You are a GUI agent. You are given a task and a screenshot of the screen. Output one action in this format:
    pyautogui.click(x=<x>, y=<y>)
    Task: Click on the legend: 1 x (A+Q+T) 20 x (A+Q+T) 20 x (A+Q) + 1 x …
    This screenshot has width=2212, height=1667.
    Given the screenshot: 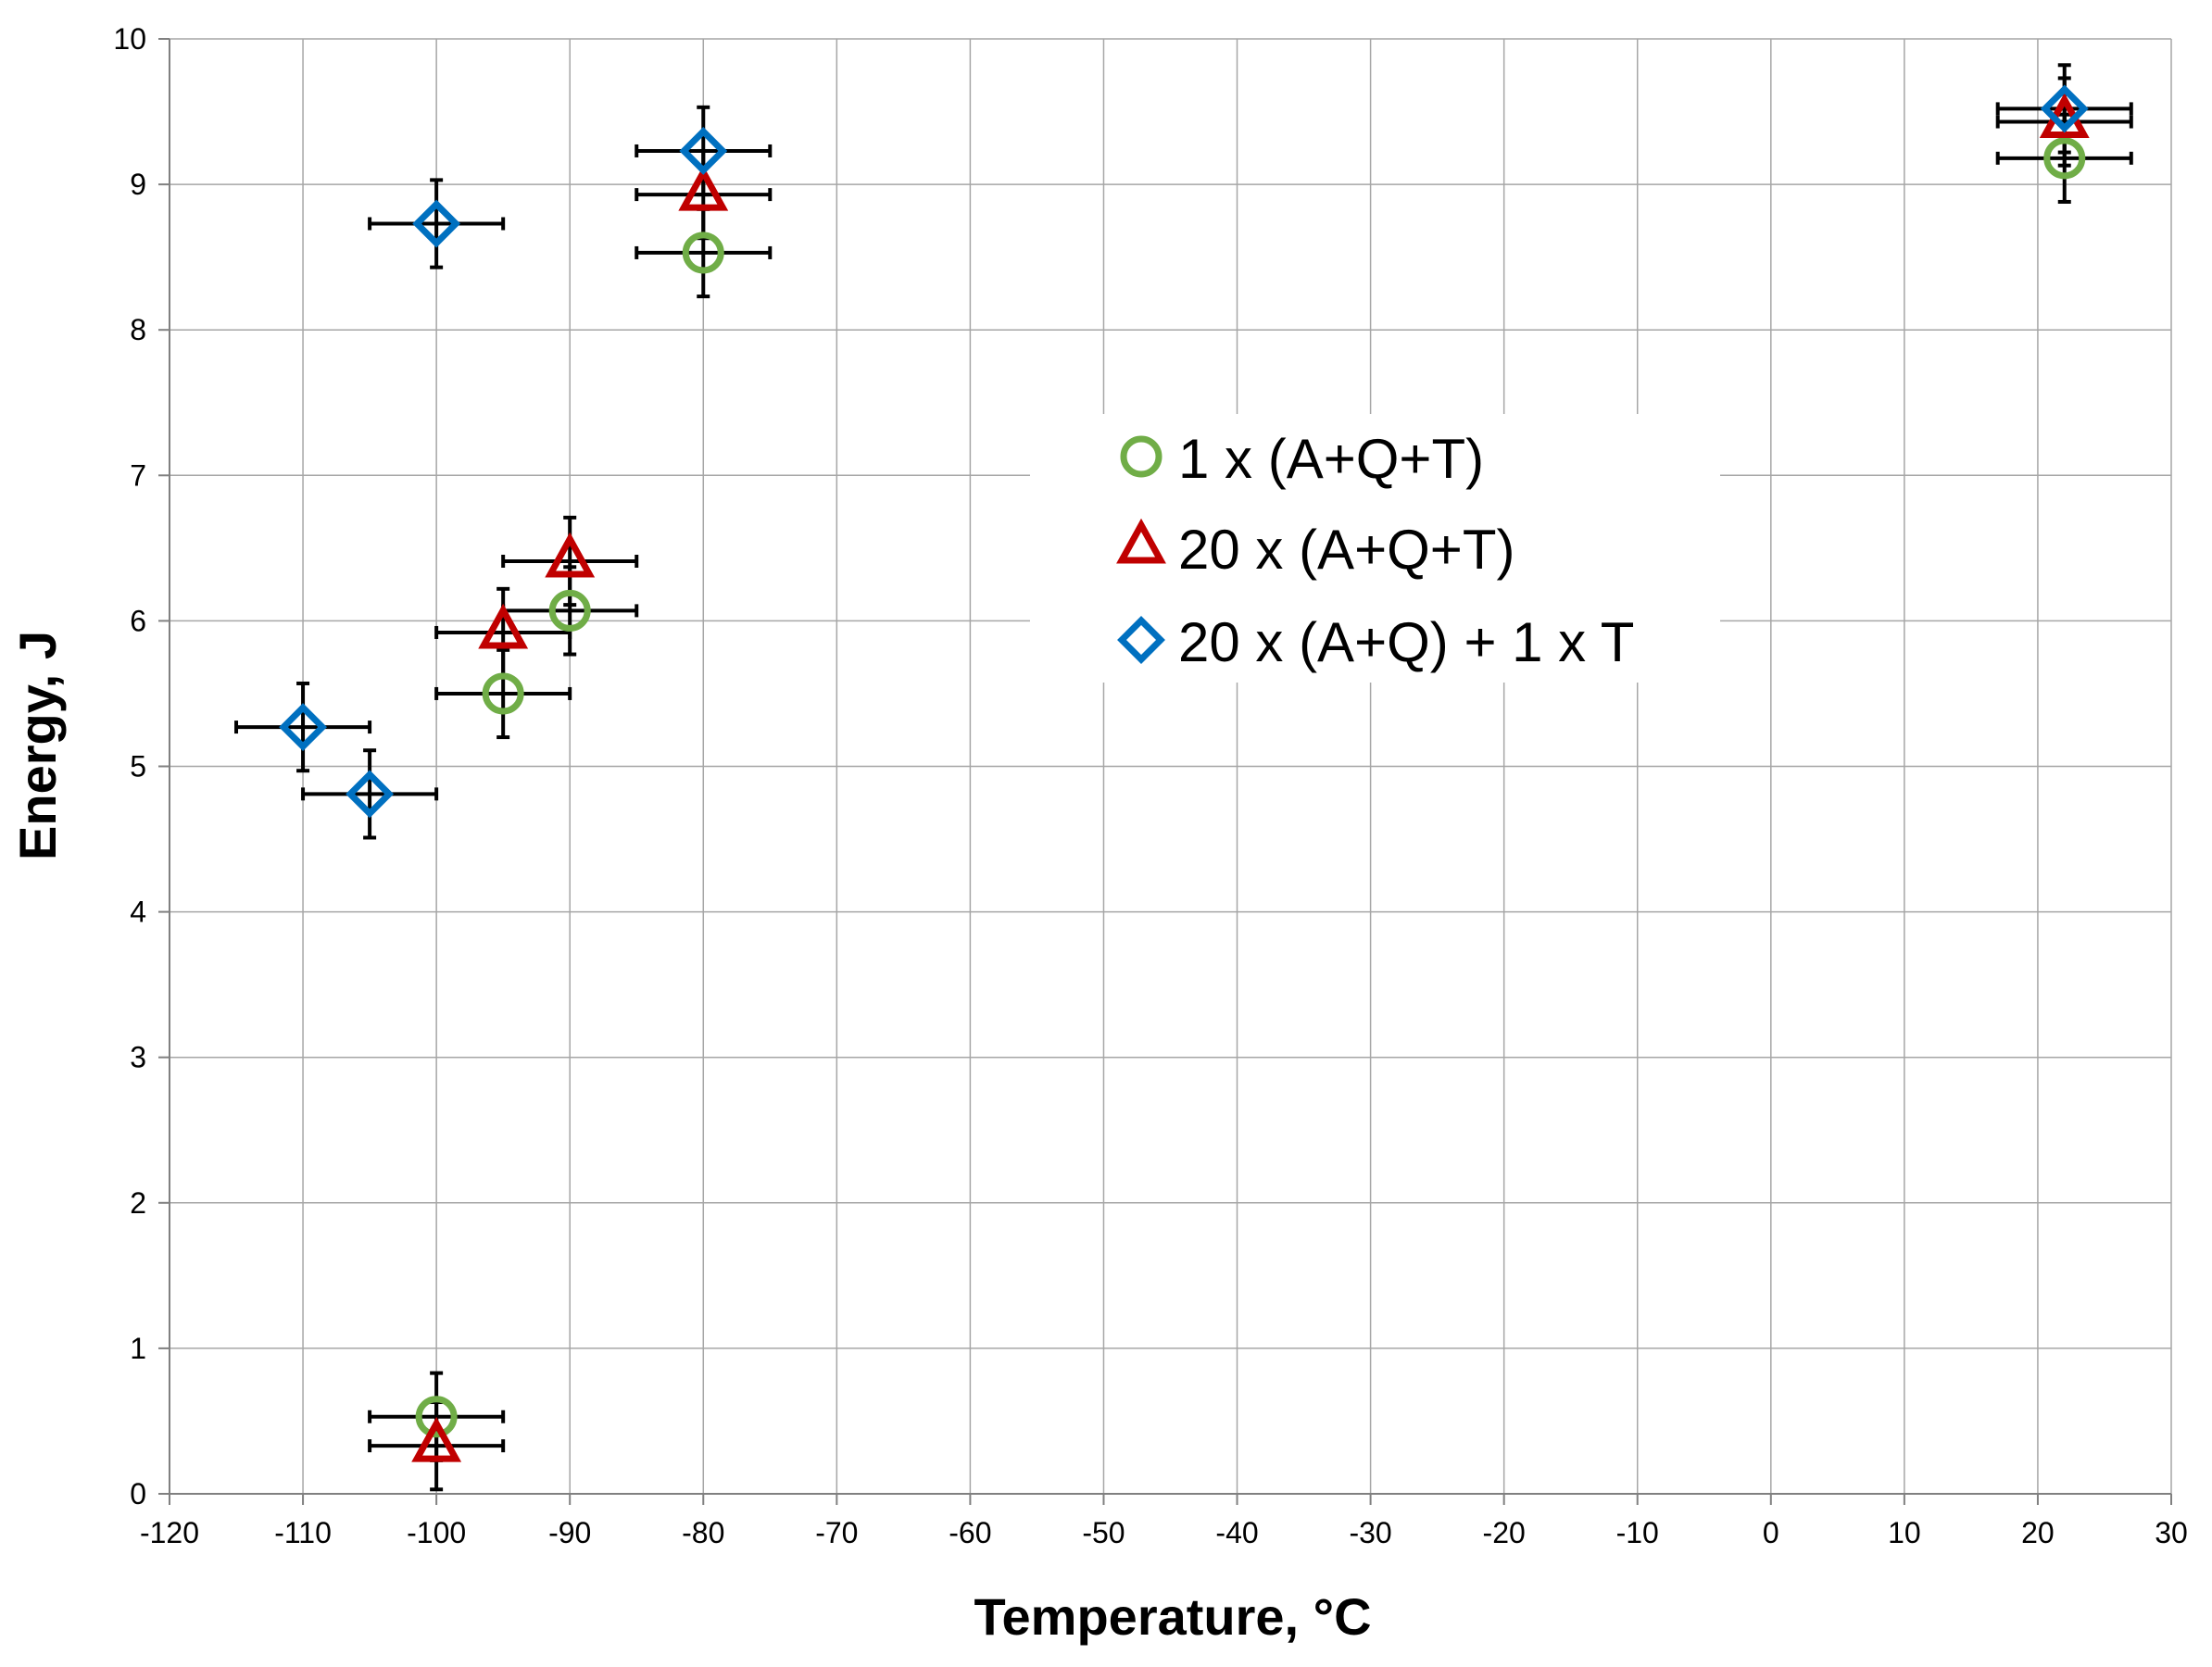 What is the action you would take?
    pyautogui.click(x=1375, y=548)
    